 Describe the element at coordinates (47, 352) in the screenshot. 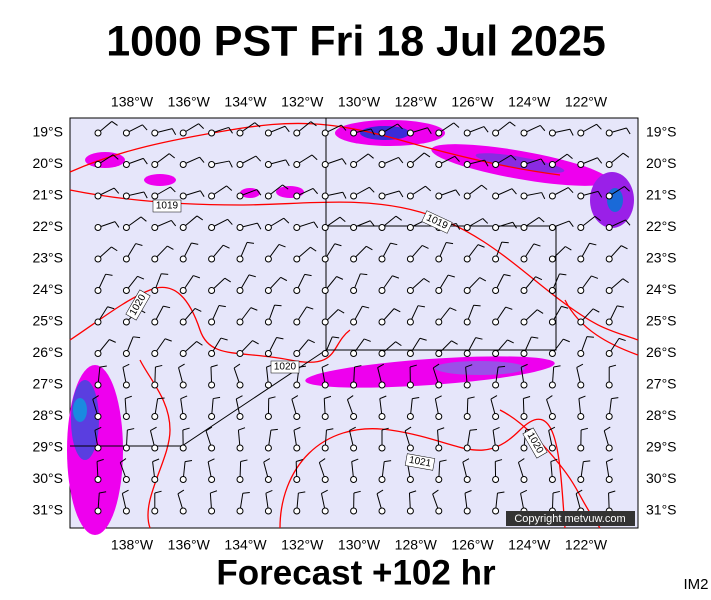

I see `lat-label: 26°S` at that location.